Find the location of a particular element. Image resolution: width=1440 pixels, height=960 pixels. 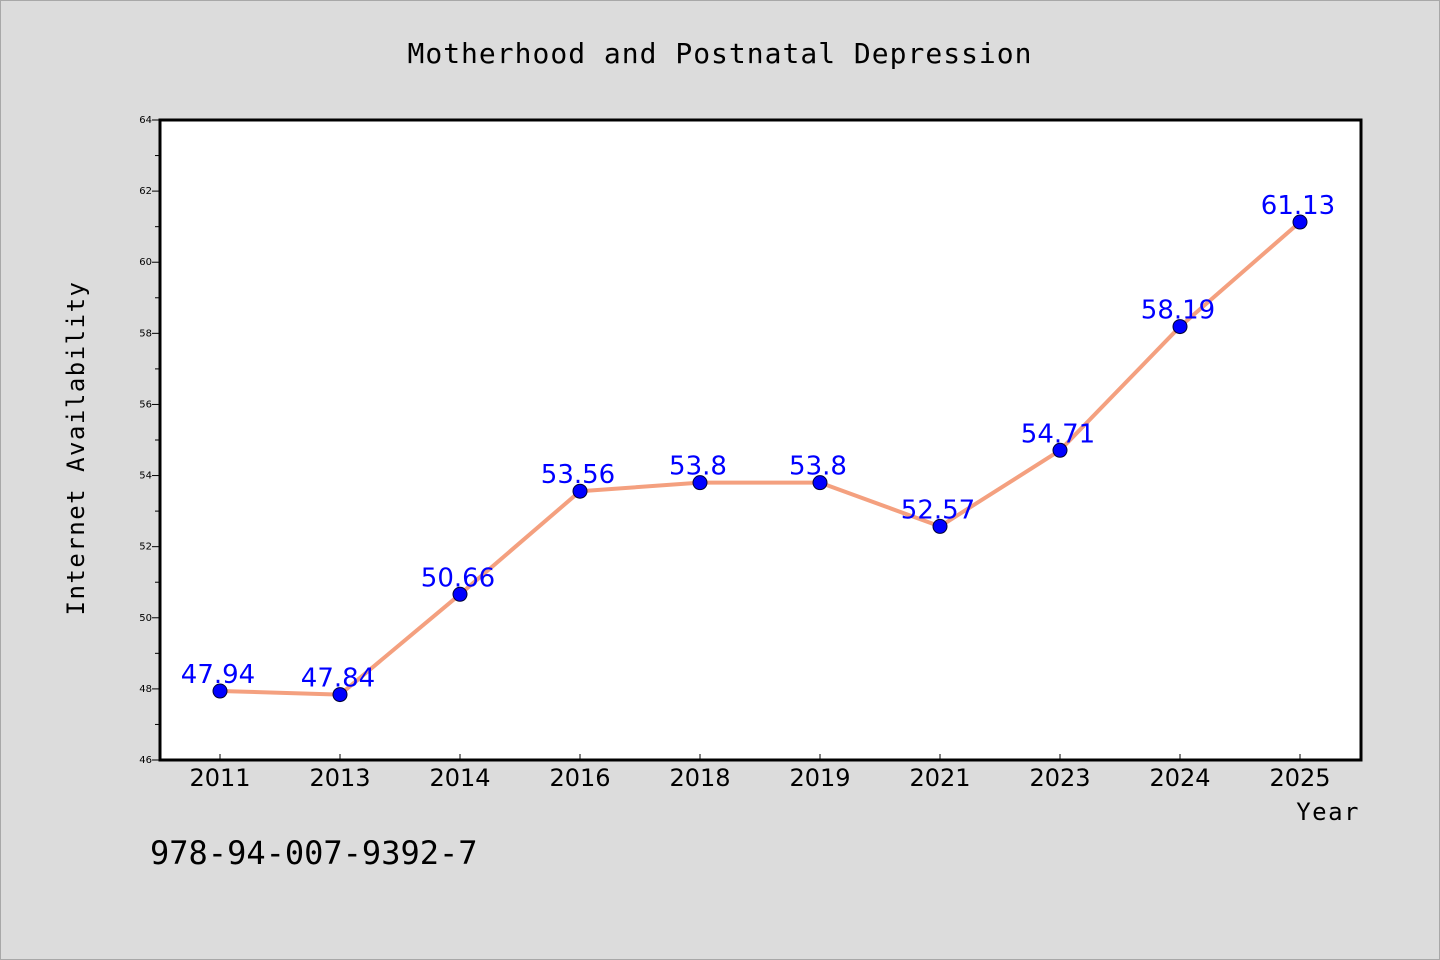

x-axis-title: Year is located at coordinates (1328, 812).